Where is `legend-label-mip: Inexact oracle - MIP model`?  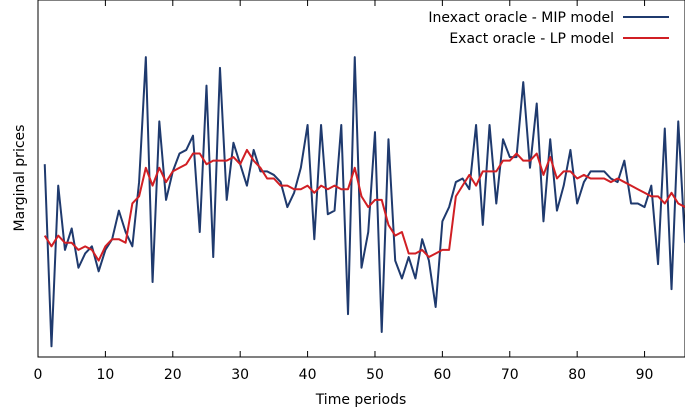
legend-label-mip: Inexact oracle - MIP model is located at coordinates (521, 18).